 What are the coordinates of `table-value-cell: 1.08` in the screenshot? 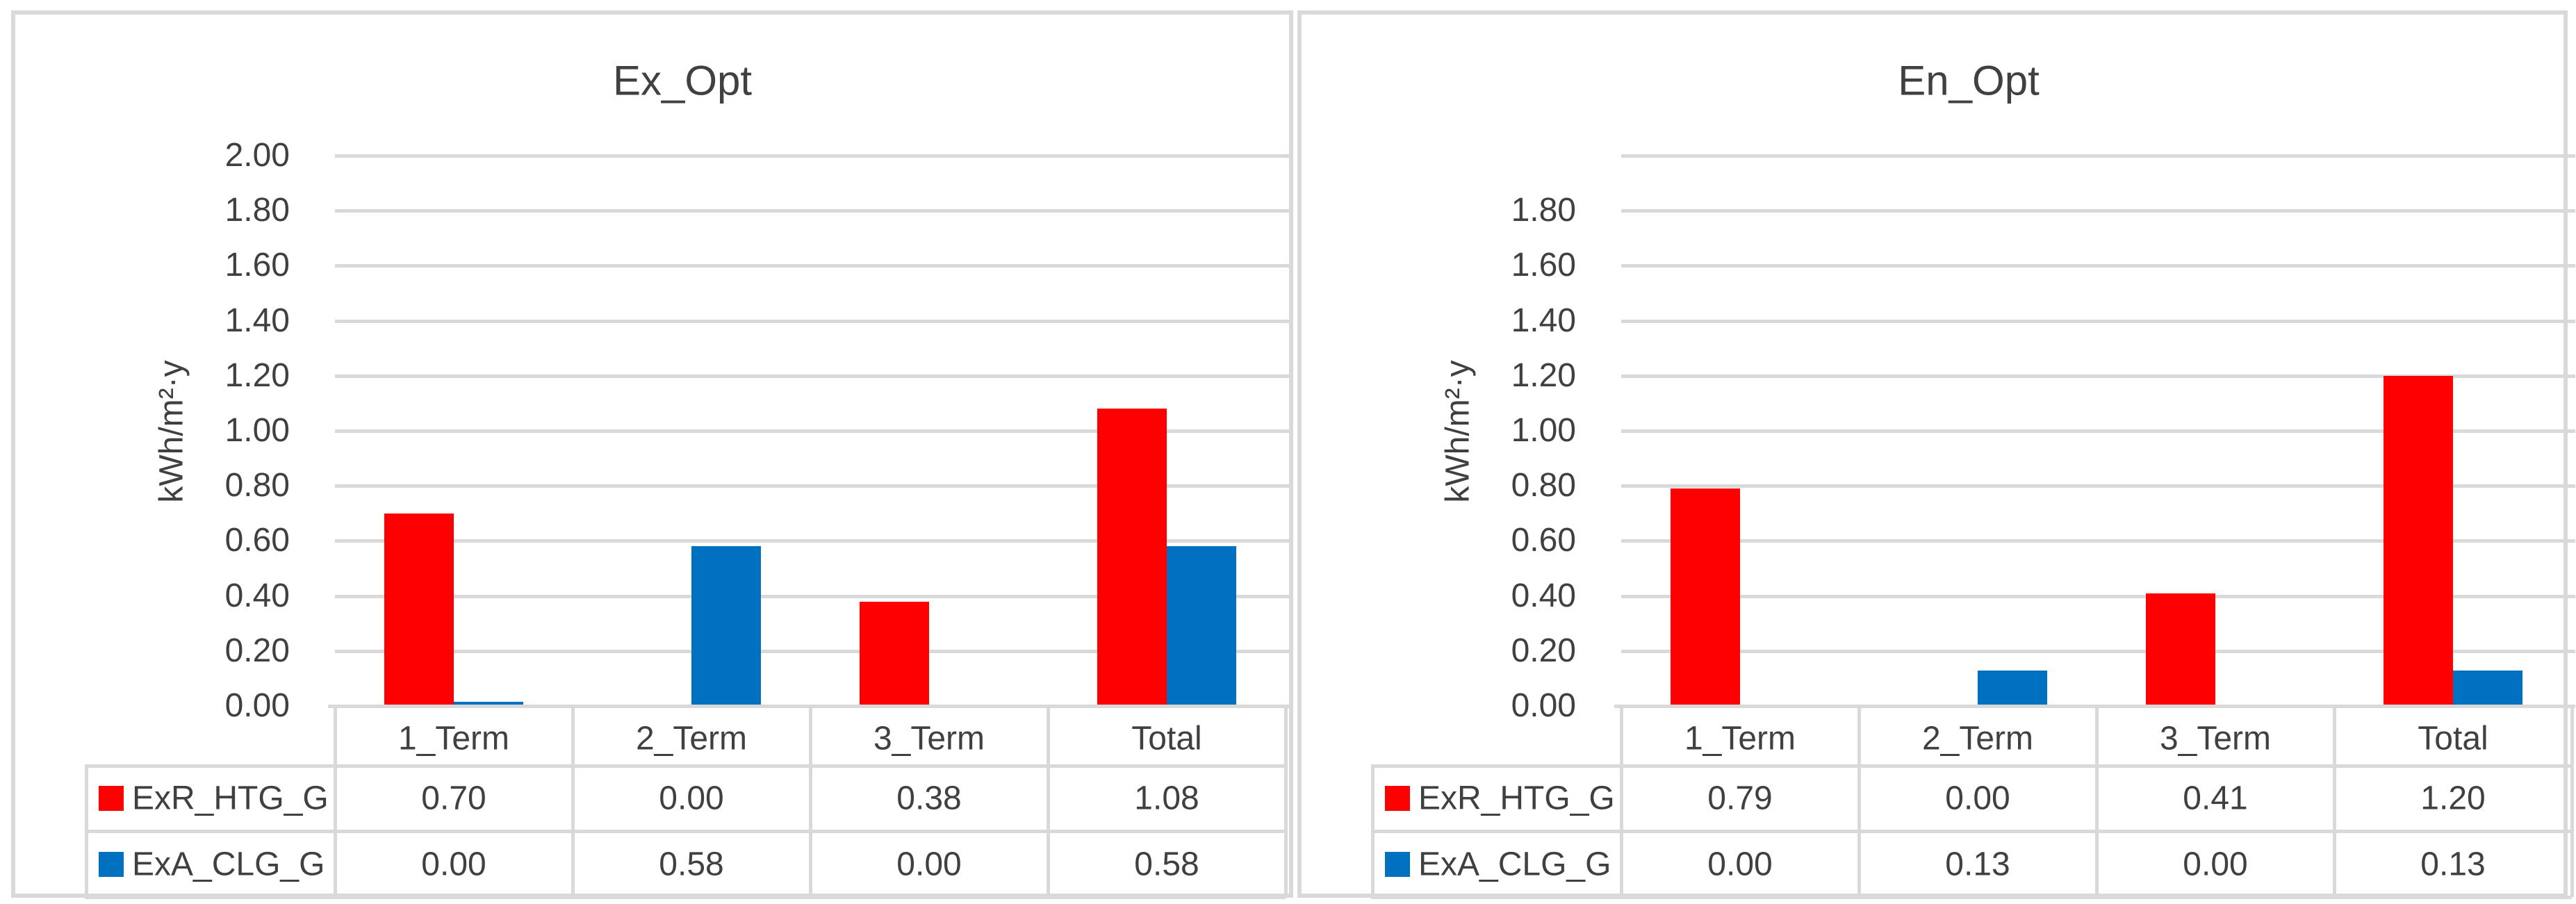 It's located at (1166, 798).